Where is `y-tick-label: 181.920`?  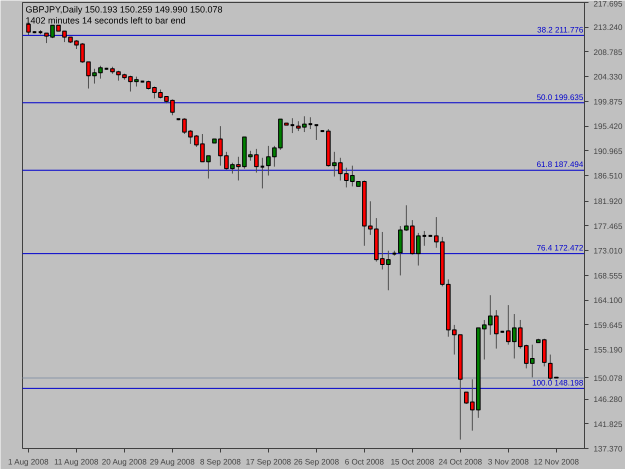
y-tick-label: 181.920 is located at coordinates (608, 201).